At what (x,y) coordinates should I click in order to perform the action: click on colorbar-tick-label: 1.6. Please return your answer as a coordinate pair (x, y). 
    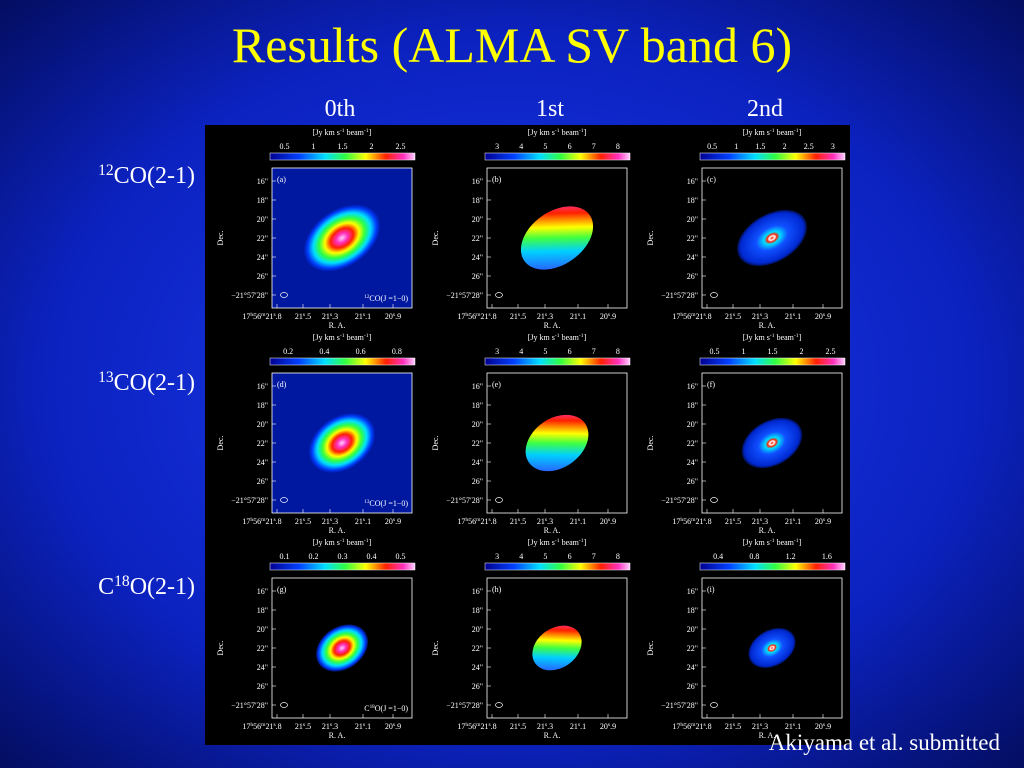
    Looking at the image, I should click on (827, 556).